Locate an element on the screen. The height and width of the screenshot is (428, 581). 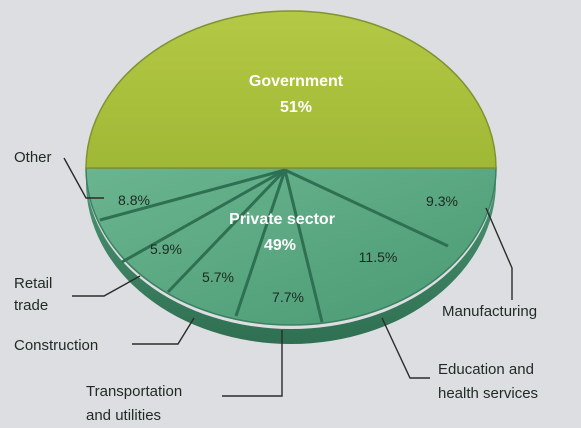
pct-retail: 5.9% is located at coordinates (166, 249).